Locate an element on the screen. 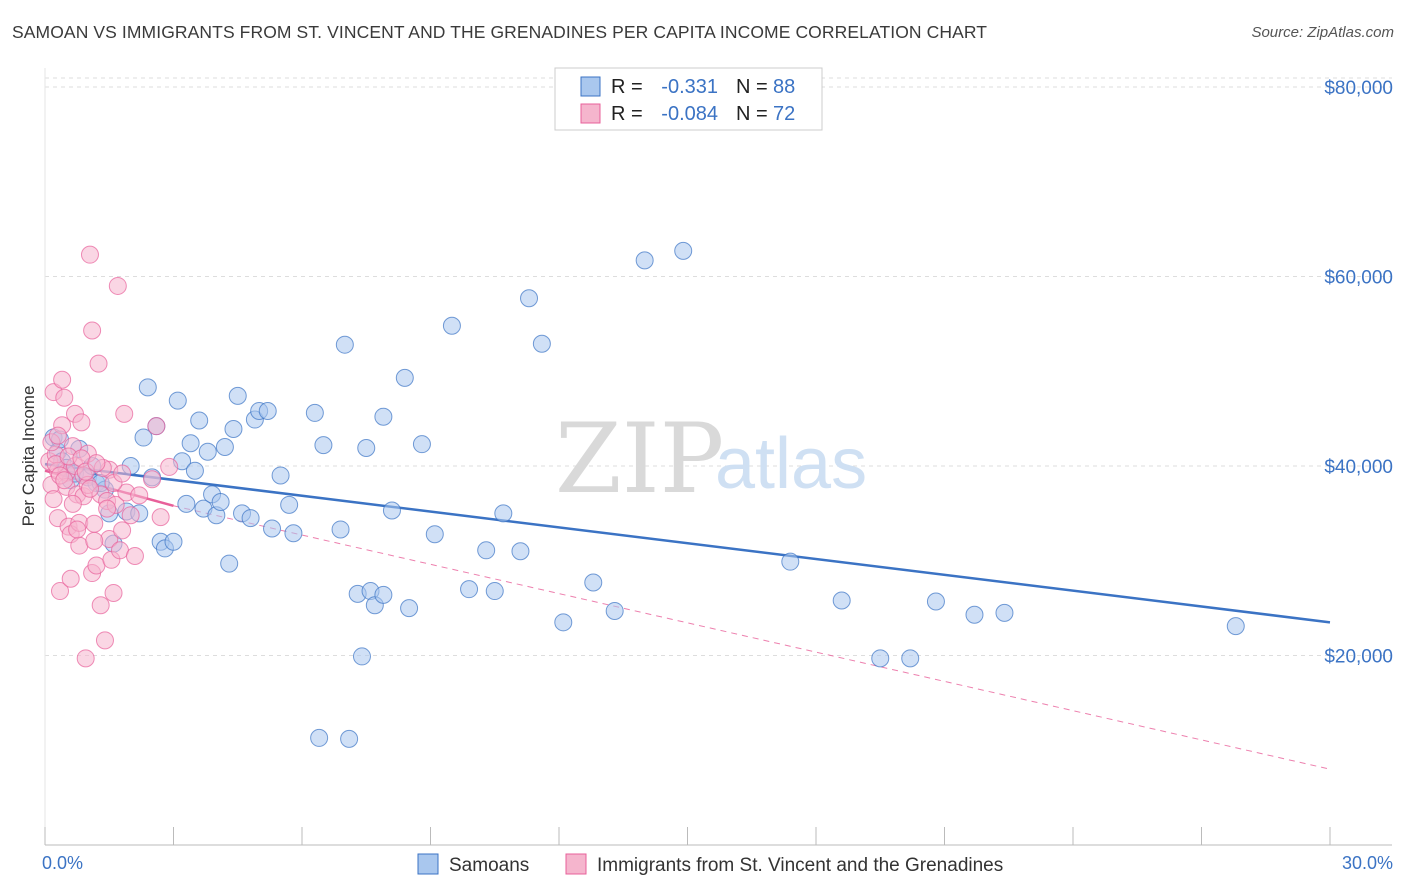  series-immigrants is located at coordinates (109, 456).